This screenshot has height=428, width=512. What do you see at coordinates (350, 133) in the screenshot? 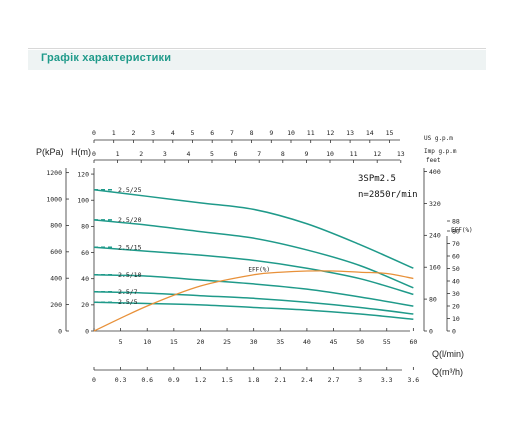
I see `x-us-gpm-tick-label: 13` at bounding box center [350, 133].